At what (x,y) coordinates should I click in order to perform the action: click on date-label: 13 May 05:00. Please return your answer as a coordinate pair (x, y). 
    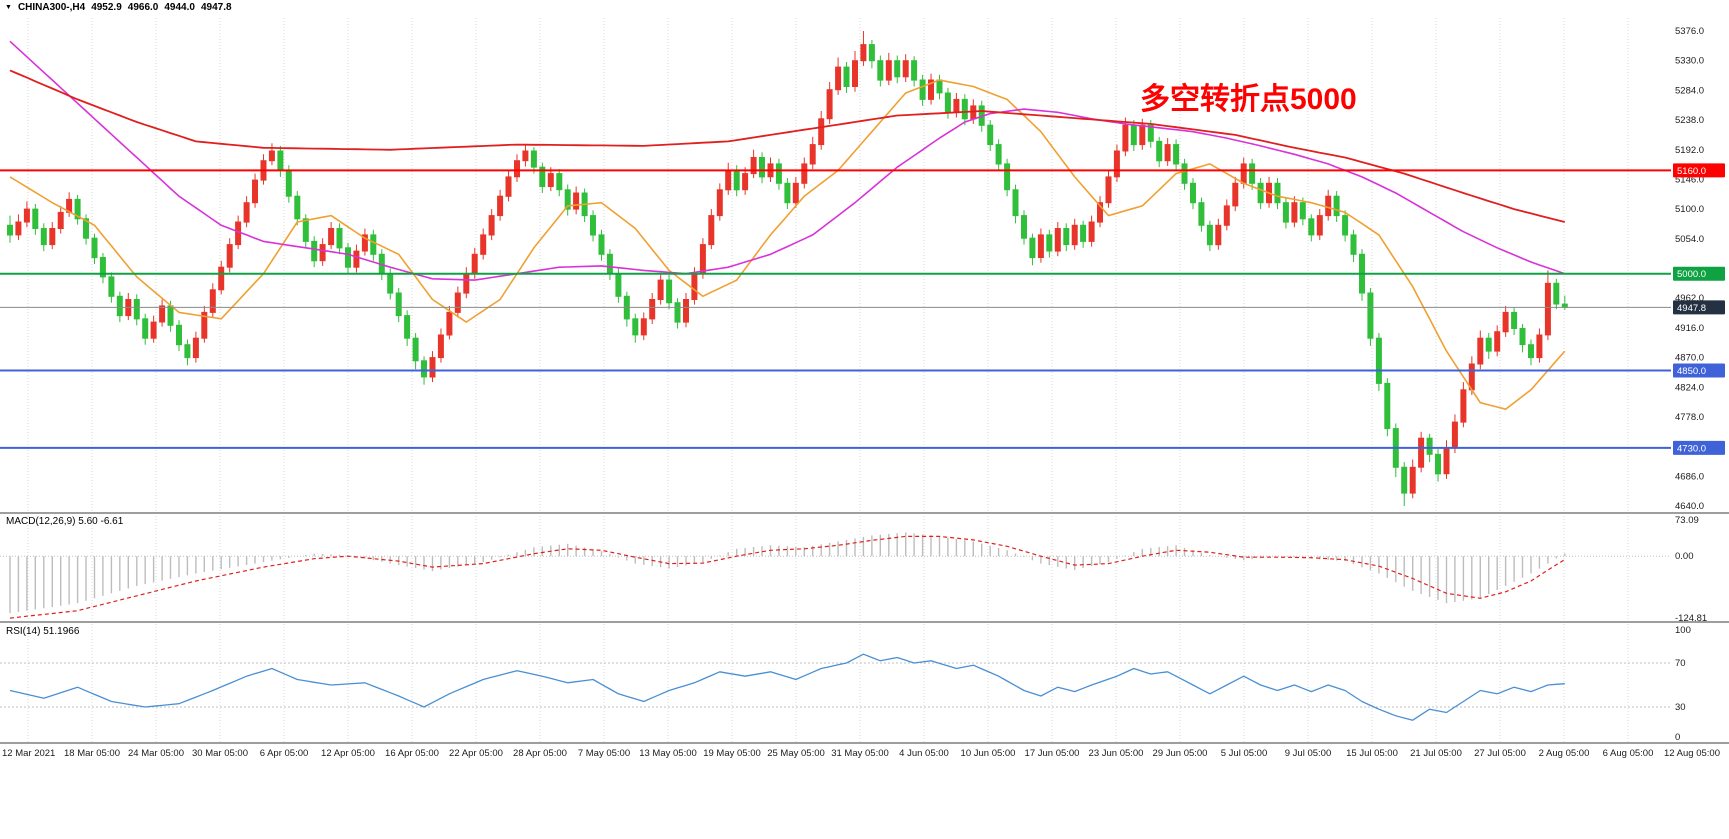
    Looking at the image, I should click on (668, 753).